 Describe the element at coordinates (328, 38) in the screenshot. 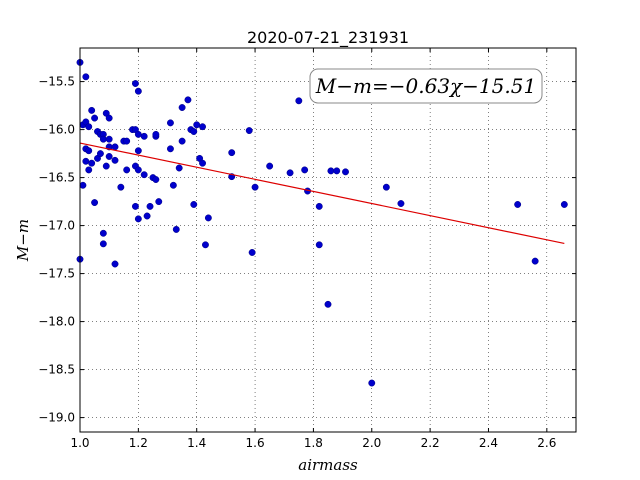

I see `chart-title: 2020-07-21_231931` at that location.